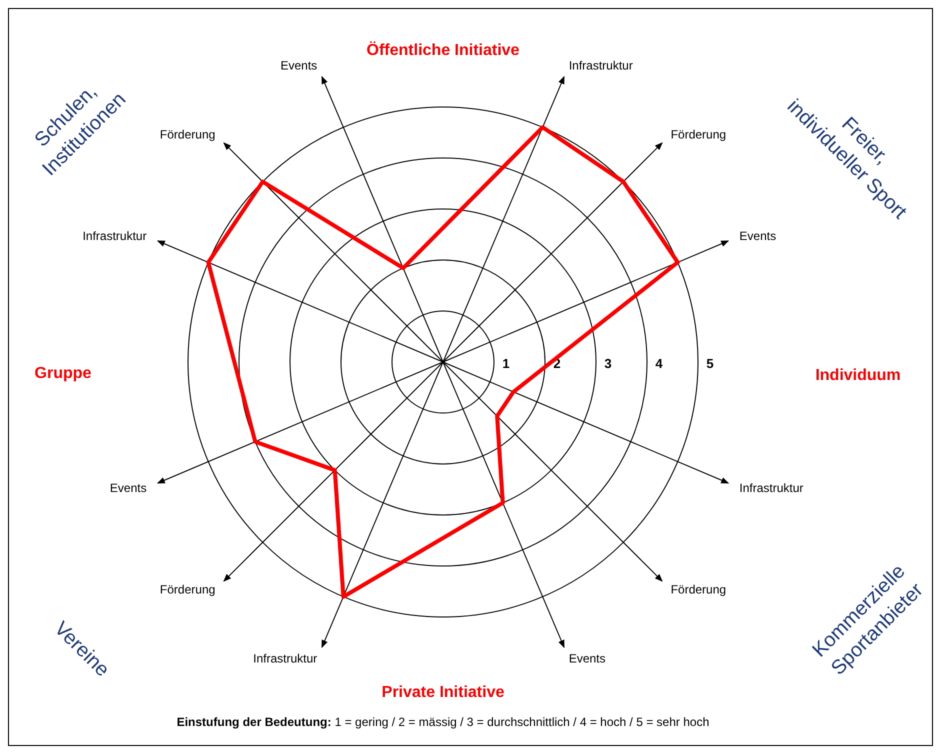 Image resolution: width=941 pixels, height=754 pixels. What do you see at coordinates (608, 363) in the screenshot?
I see `y-tick-label: 3` at bounding box center [608, 363].